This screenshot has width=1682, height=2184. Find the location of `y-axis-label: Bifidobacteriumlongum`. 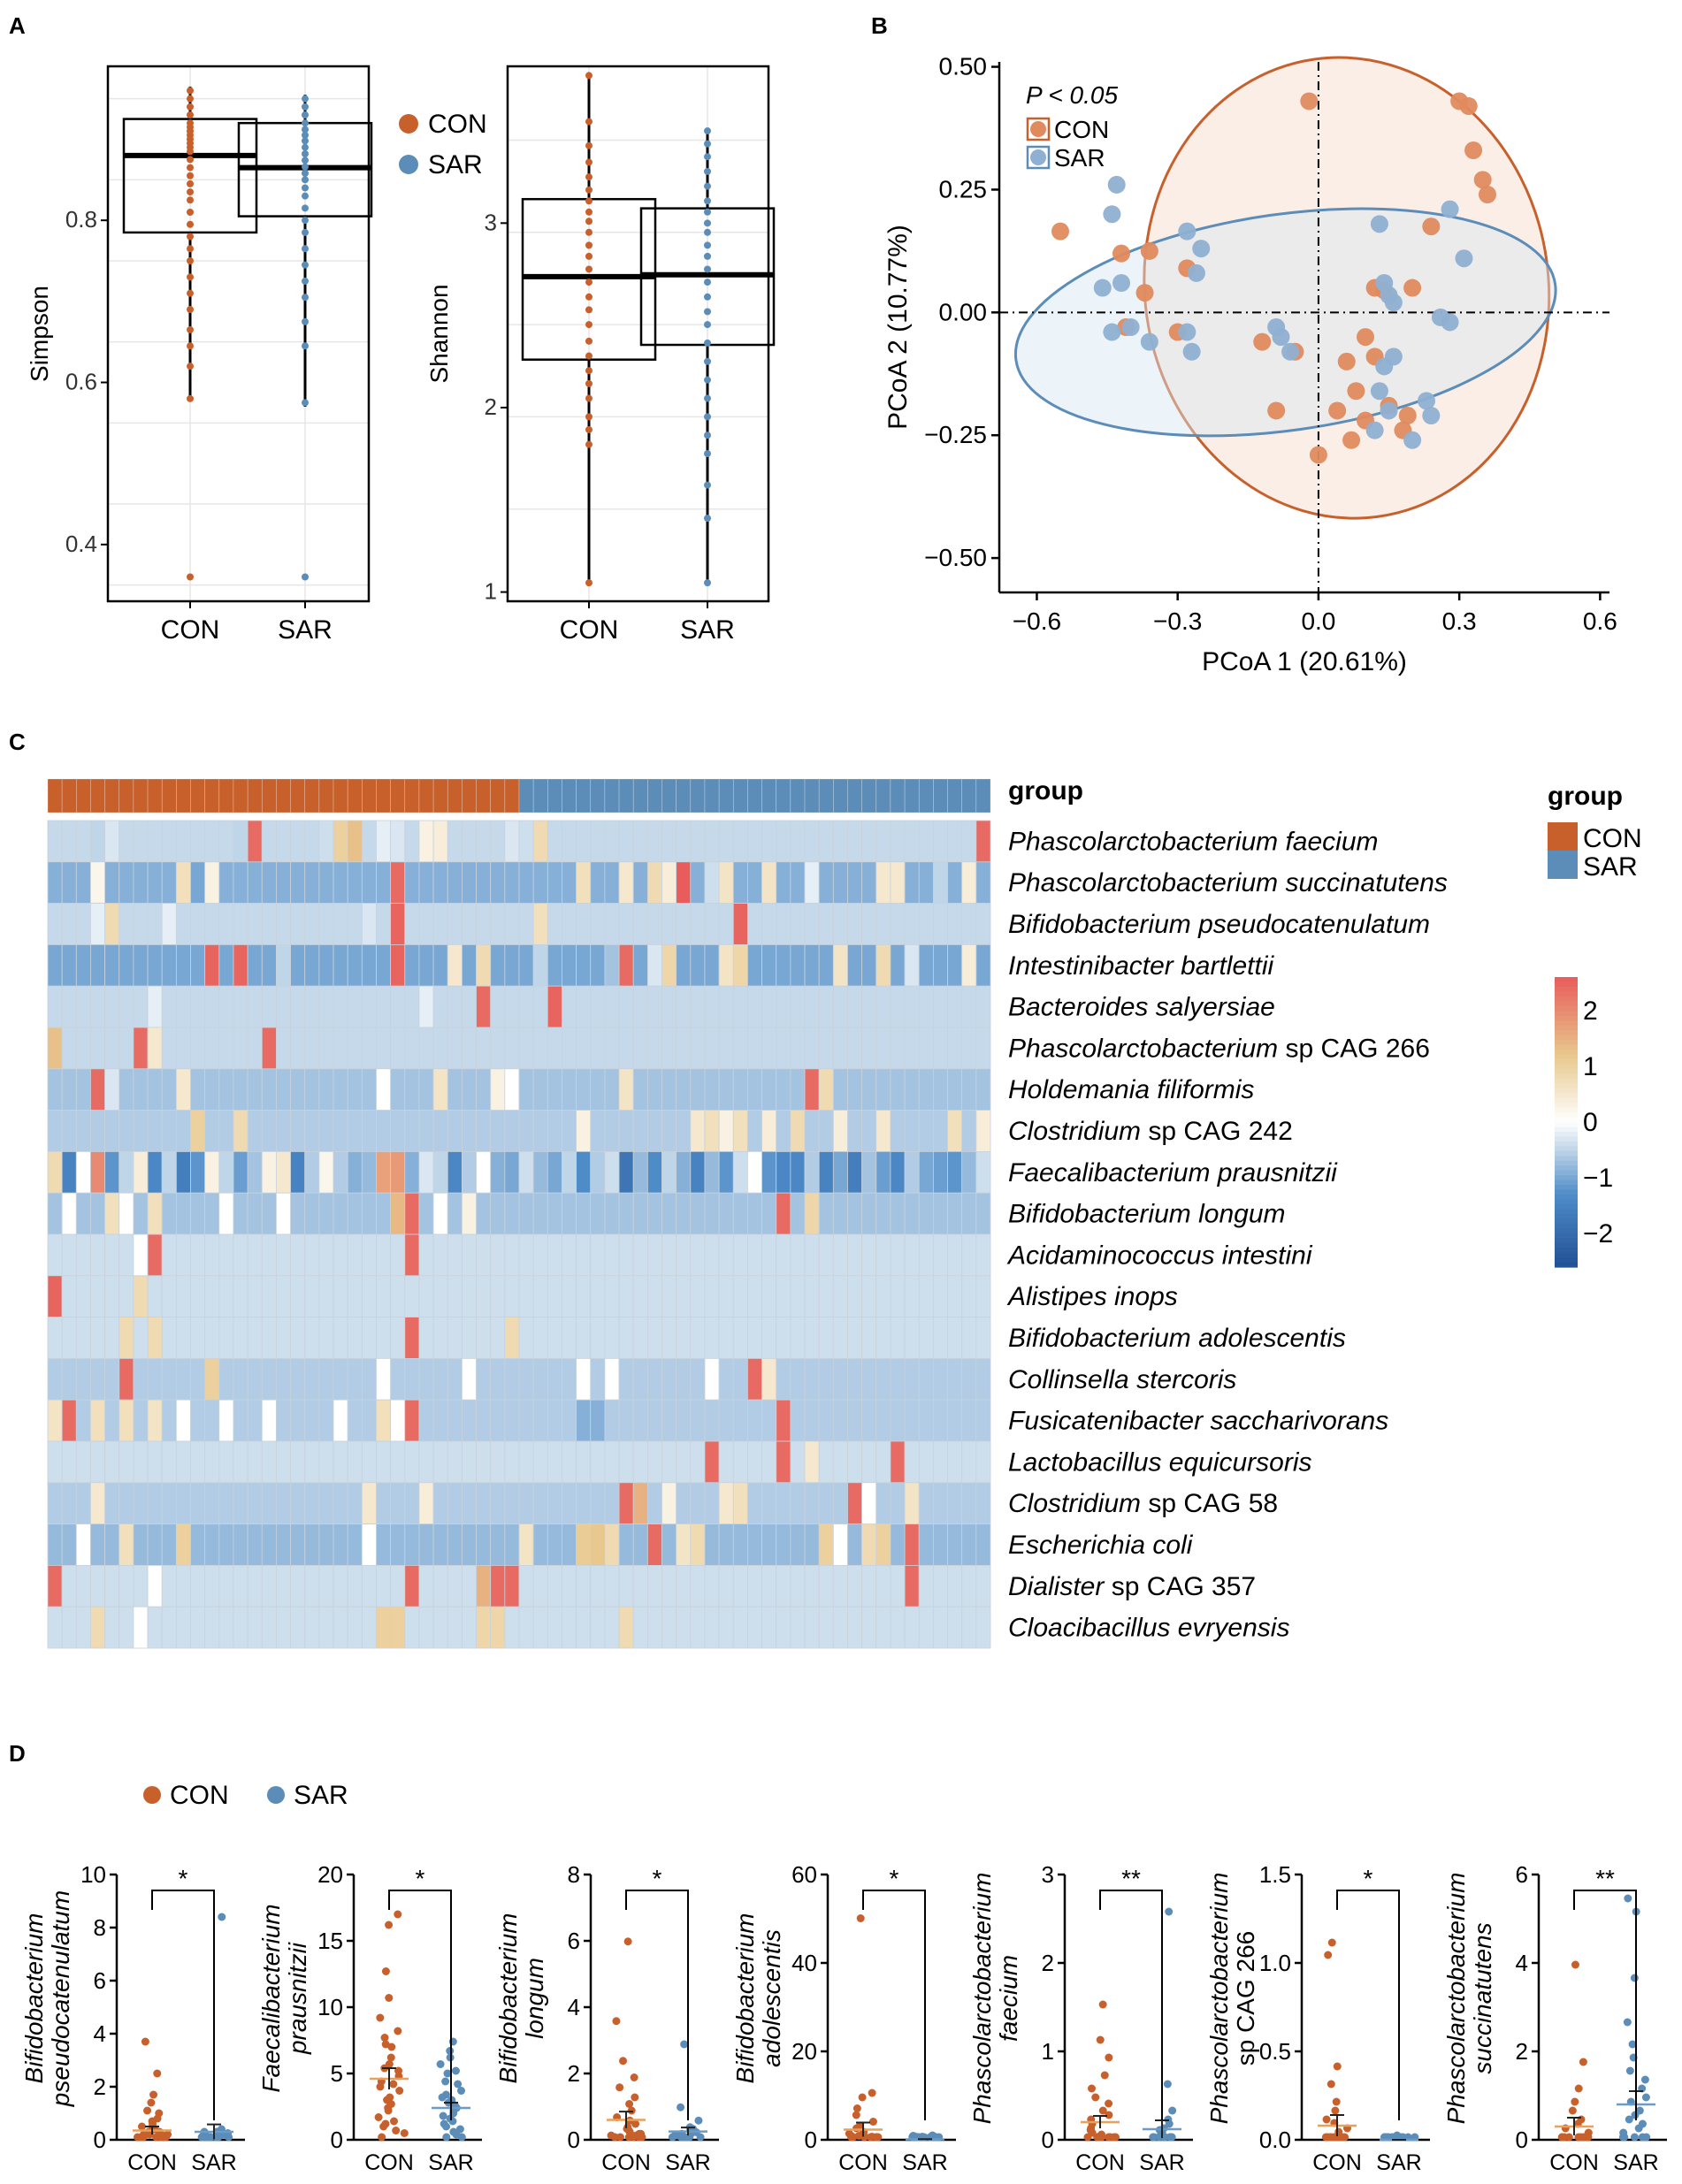

y-axis-label: Bifidobacteriumlongum is located at coordinates (521, 1998).